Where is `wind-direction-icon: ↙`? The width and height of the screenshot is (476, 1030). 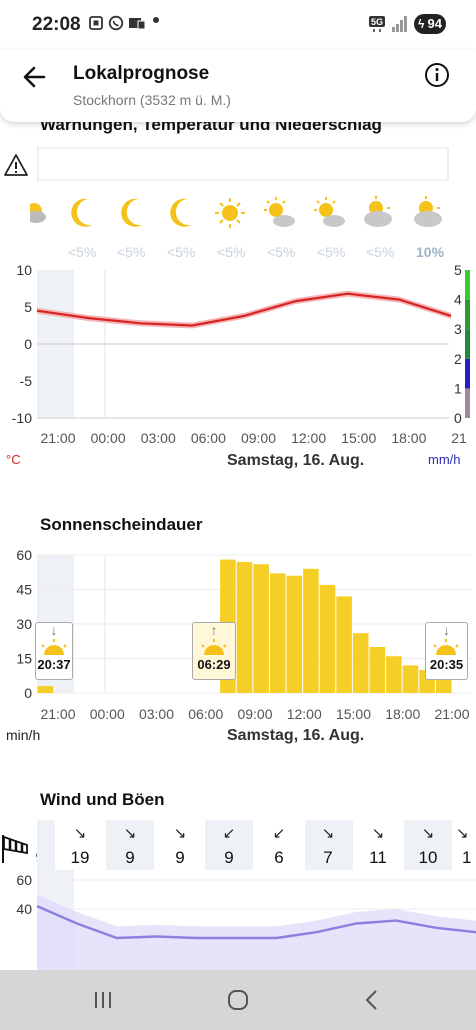
wind-direction-icon: ↙ is located at coordinates (279, 833).